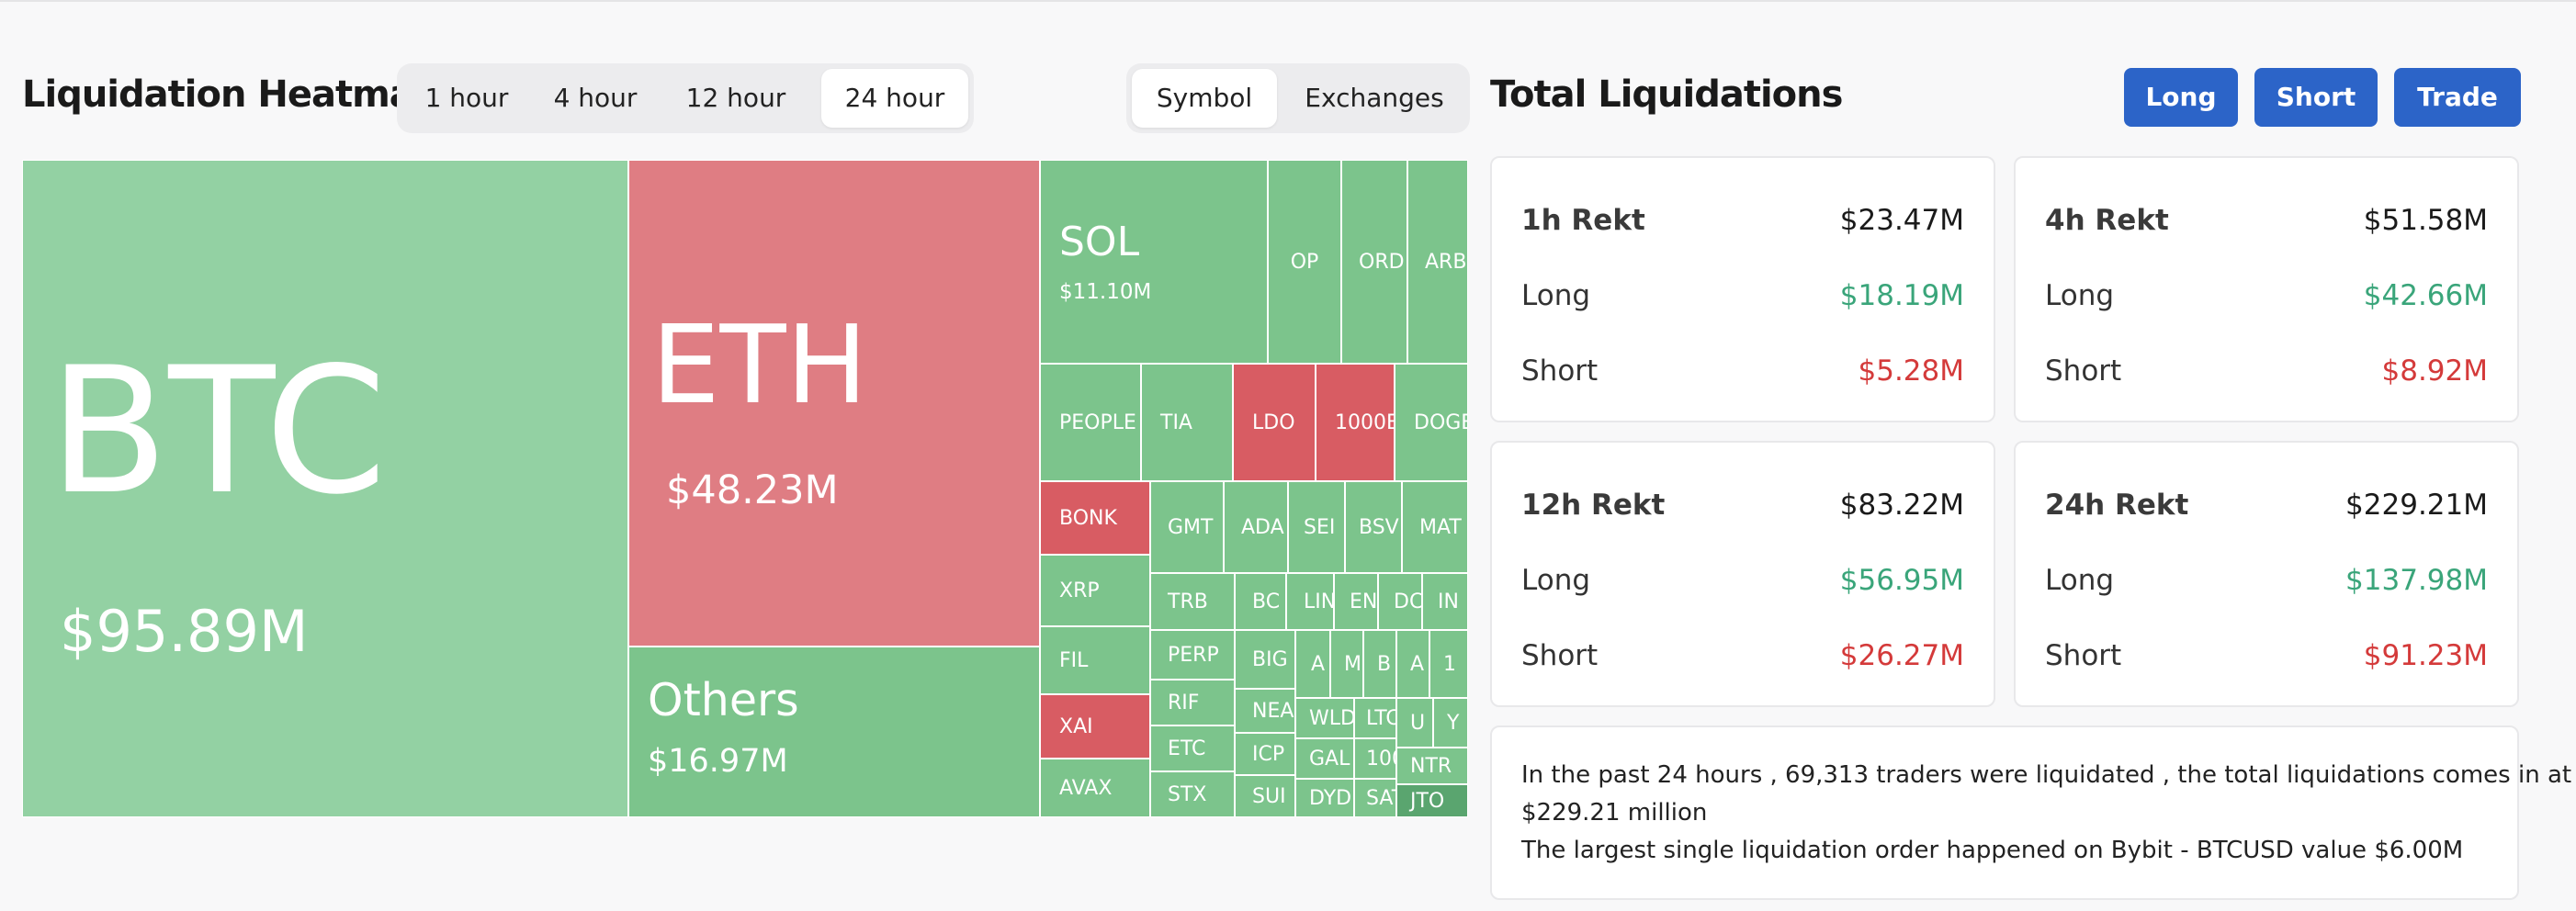 This screenshot has height=911, width=2576. I want to click on short-value: $5.28M, so click(1911, 371).